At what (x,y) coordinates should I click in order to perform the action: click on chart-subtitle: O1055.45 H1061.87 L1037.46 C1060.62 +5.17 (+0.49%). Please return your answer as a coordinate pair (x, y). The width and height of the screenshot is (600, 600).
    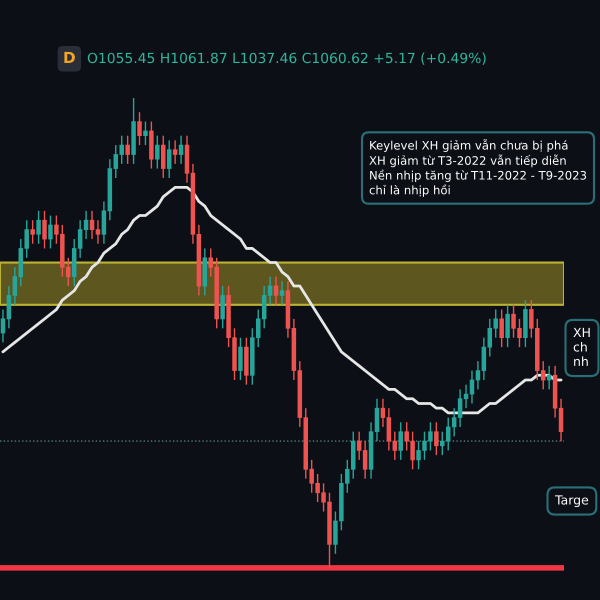
    Looking at the image, I should click on (287, 58).